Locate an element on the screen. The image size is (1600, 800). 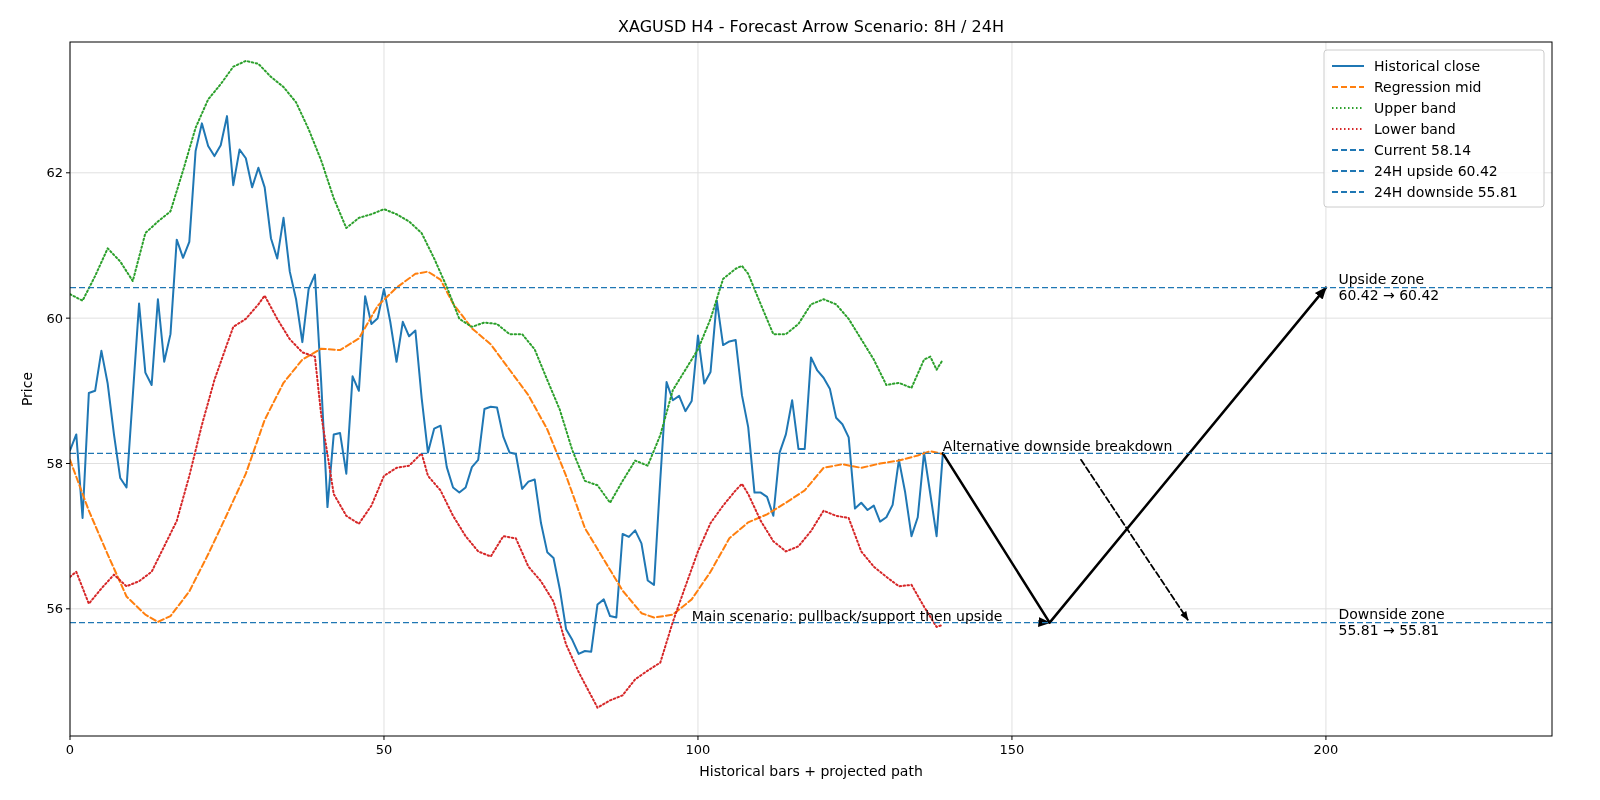
legend-label: Historical close is located at coordinates (1427, 65).